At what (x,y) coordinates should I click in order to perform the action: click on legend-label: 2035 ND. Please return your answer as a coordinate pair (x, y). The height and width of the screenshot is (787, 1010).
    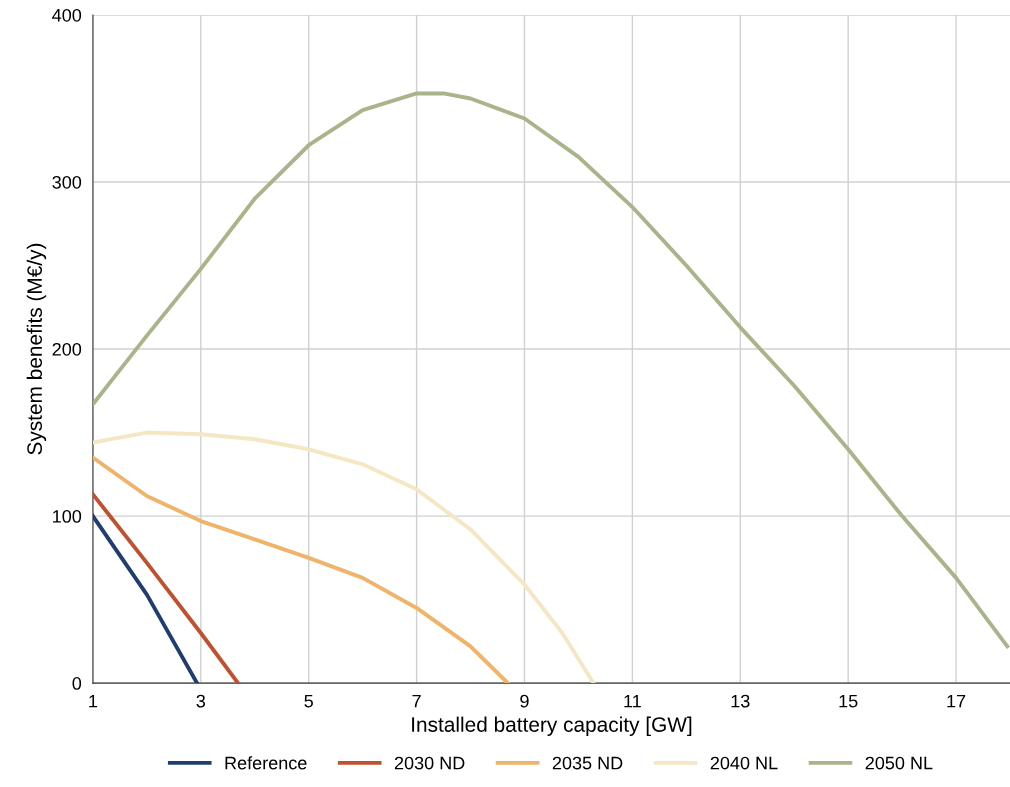
    Looking at the image, I should click on (587, 763).